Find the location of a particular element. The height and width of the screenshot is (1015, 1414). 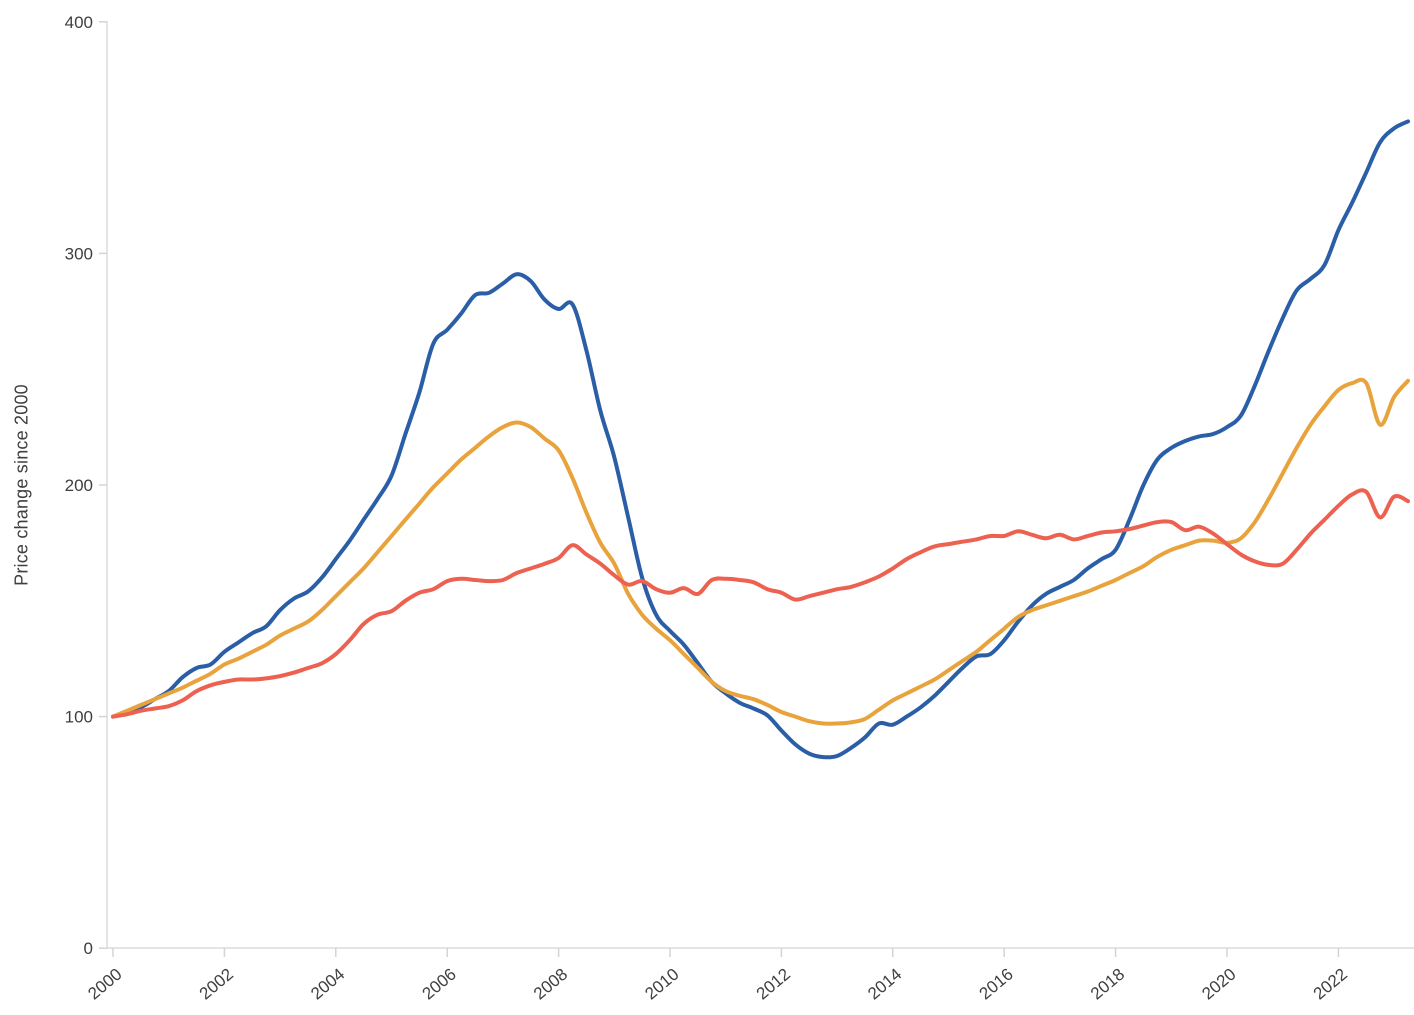

x-tick-label: 2022 is located at coordinates (1330, 984).